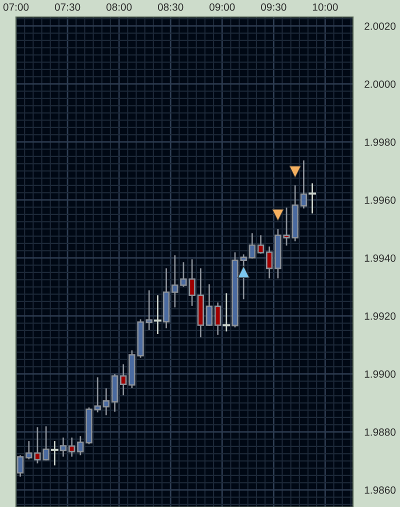 The image size is (400, 507). I want to click on y-tick-label: 1.9900, so click(380, 374).